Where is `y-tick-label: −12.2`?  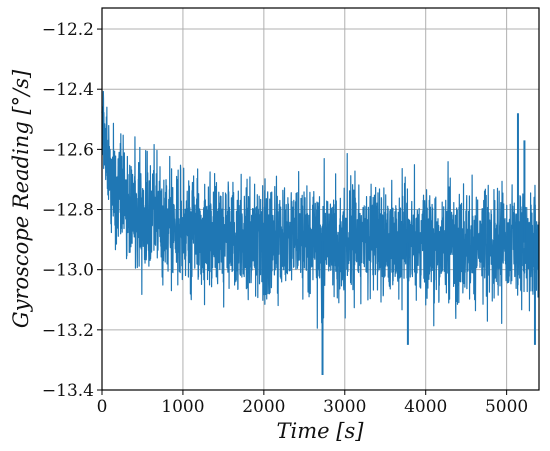 y-tick-label: −12.2 is located at coordinates (68, 30).